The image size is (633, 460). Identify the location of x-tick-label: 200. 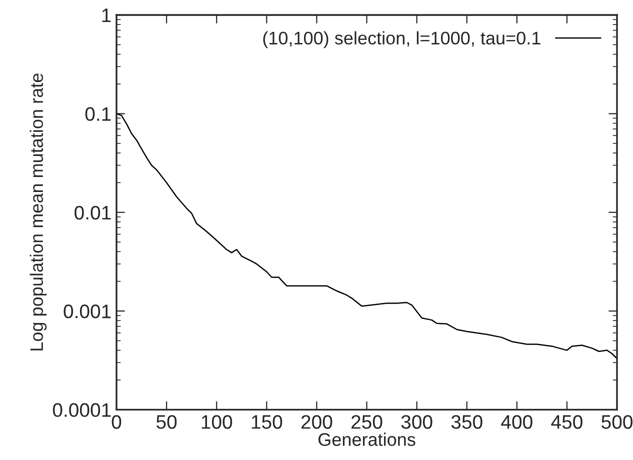
(316, 422).